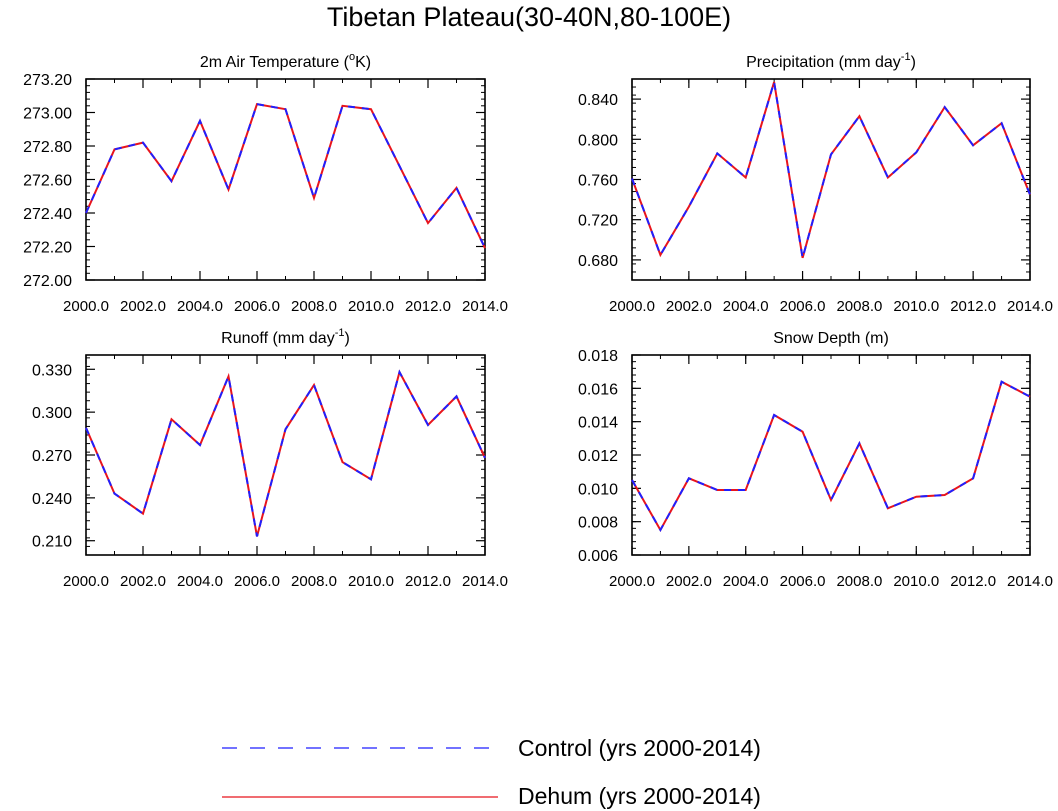  I want to click on y-tick-label: 0.016, so click(598, 389).